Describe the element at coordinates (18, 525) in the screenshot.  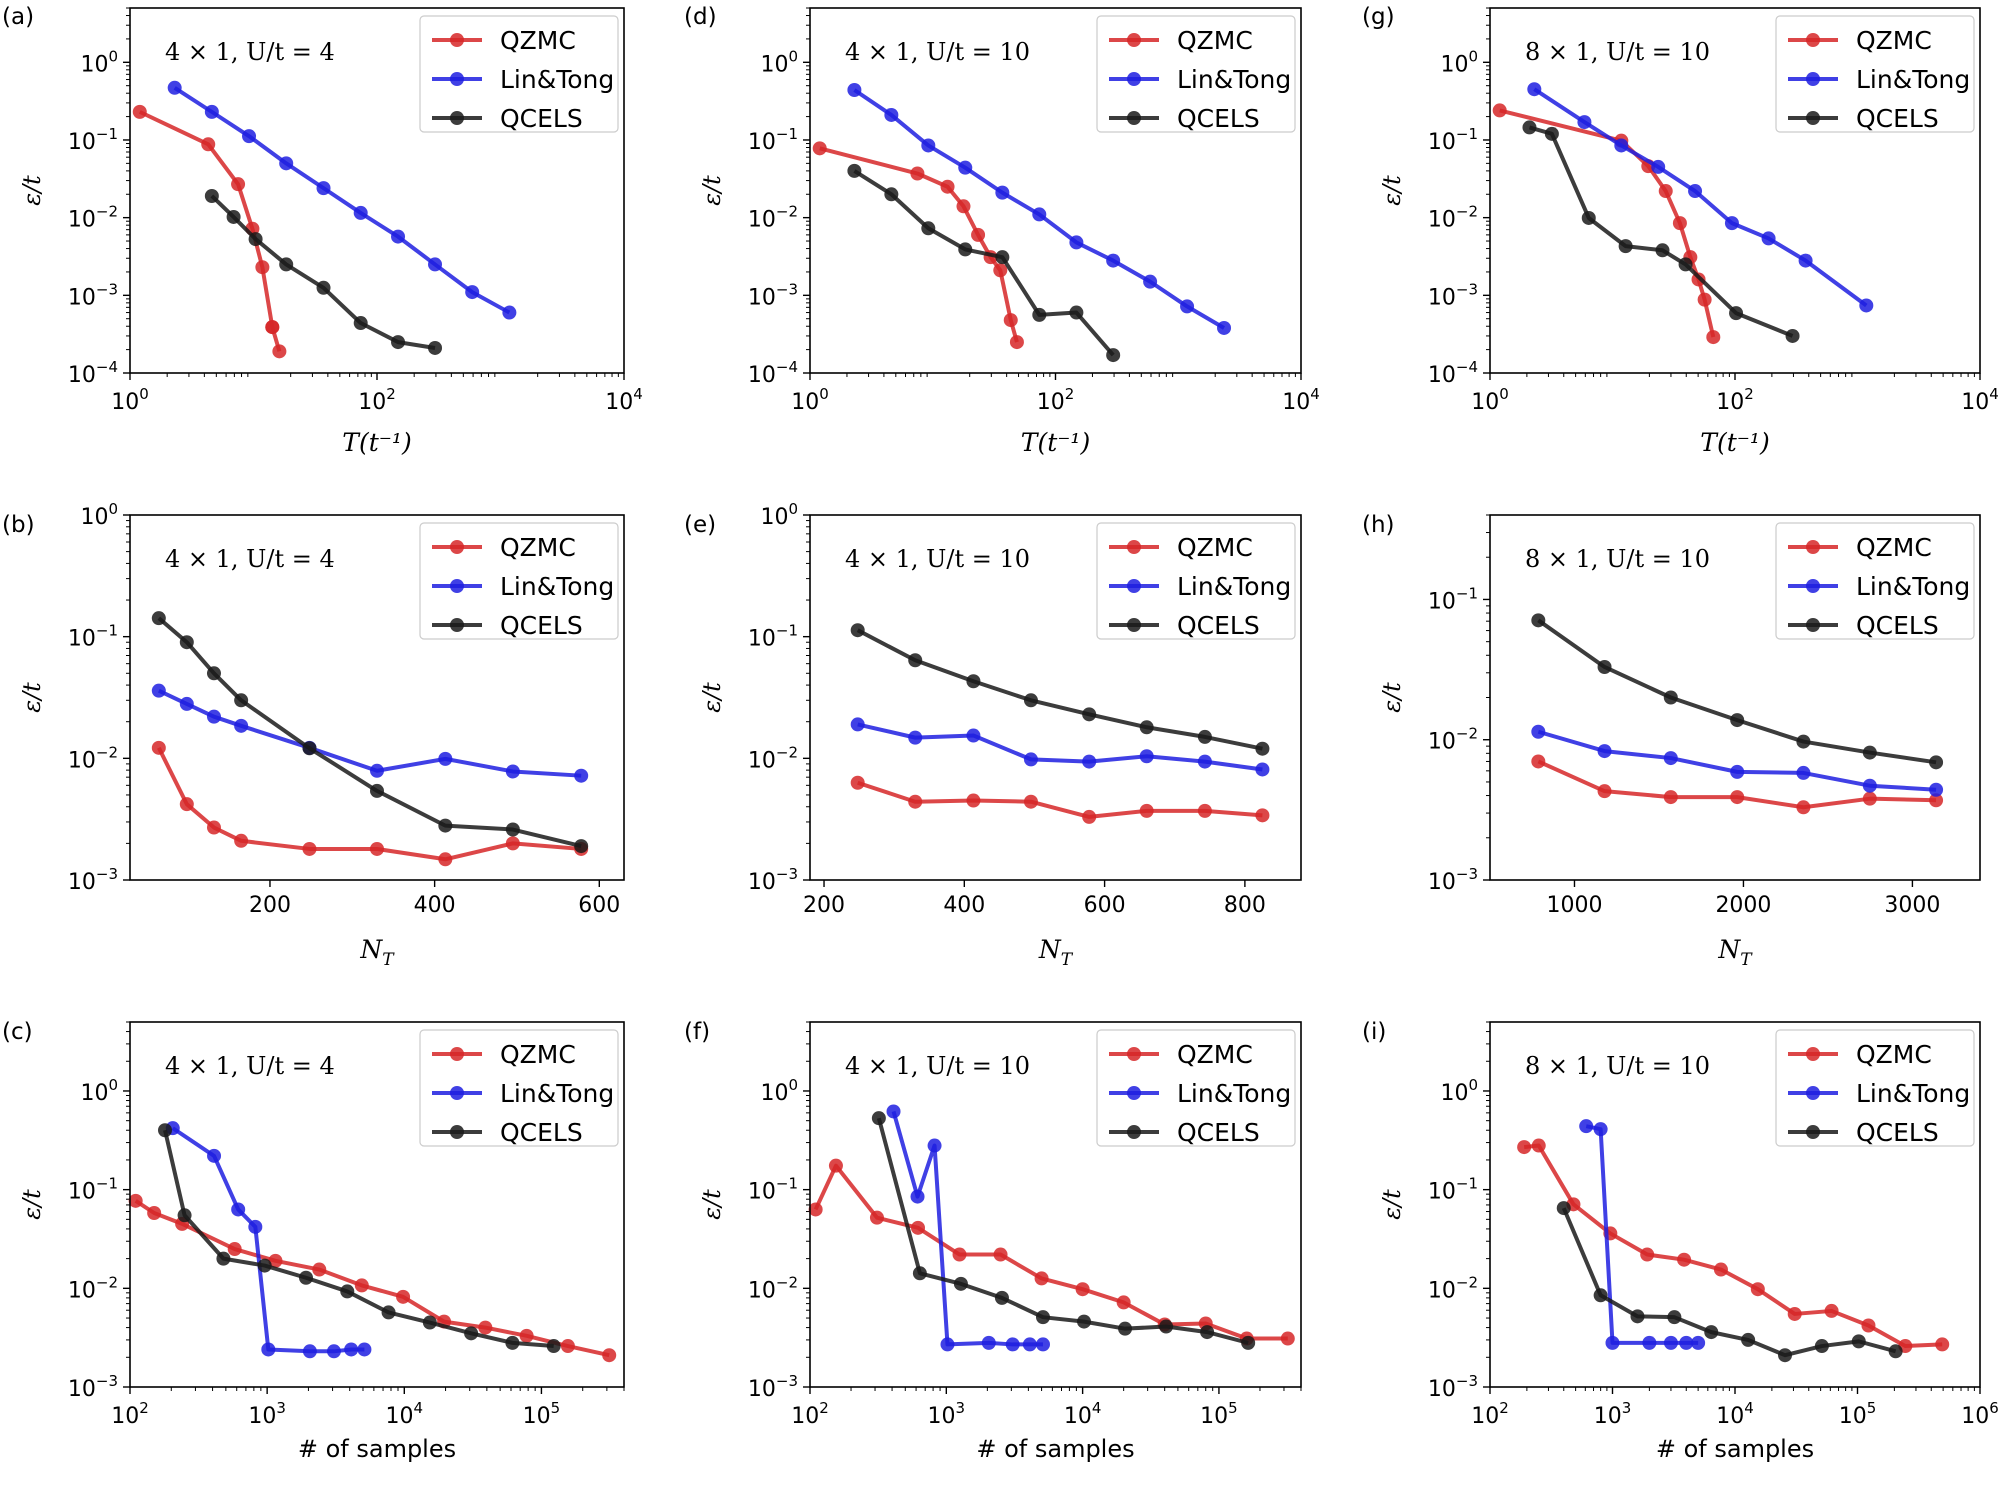
I see `panel-label: (b)` at that location.